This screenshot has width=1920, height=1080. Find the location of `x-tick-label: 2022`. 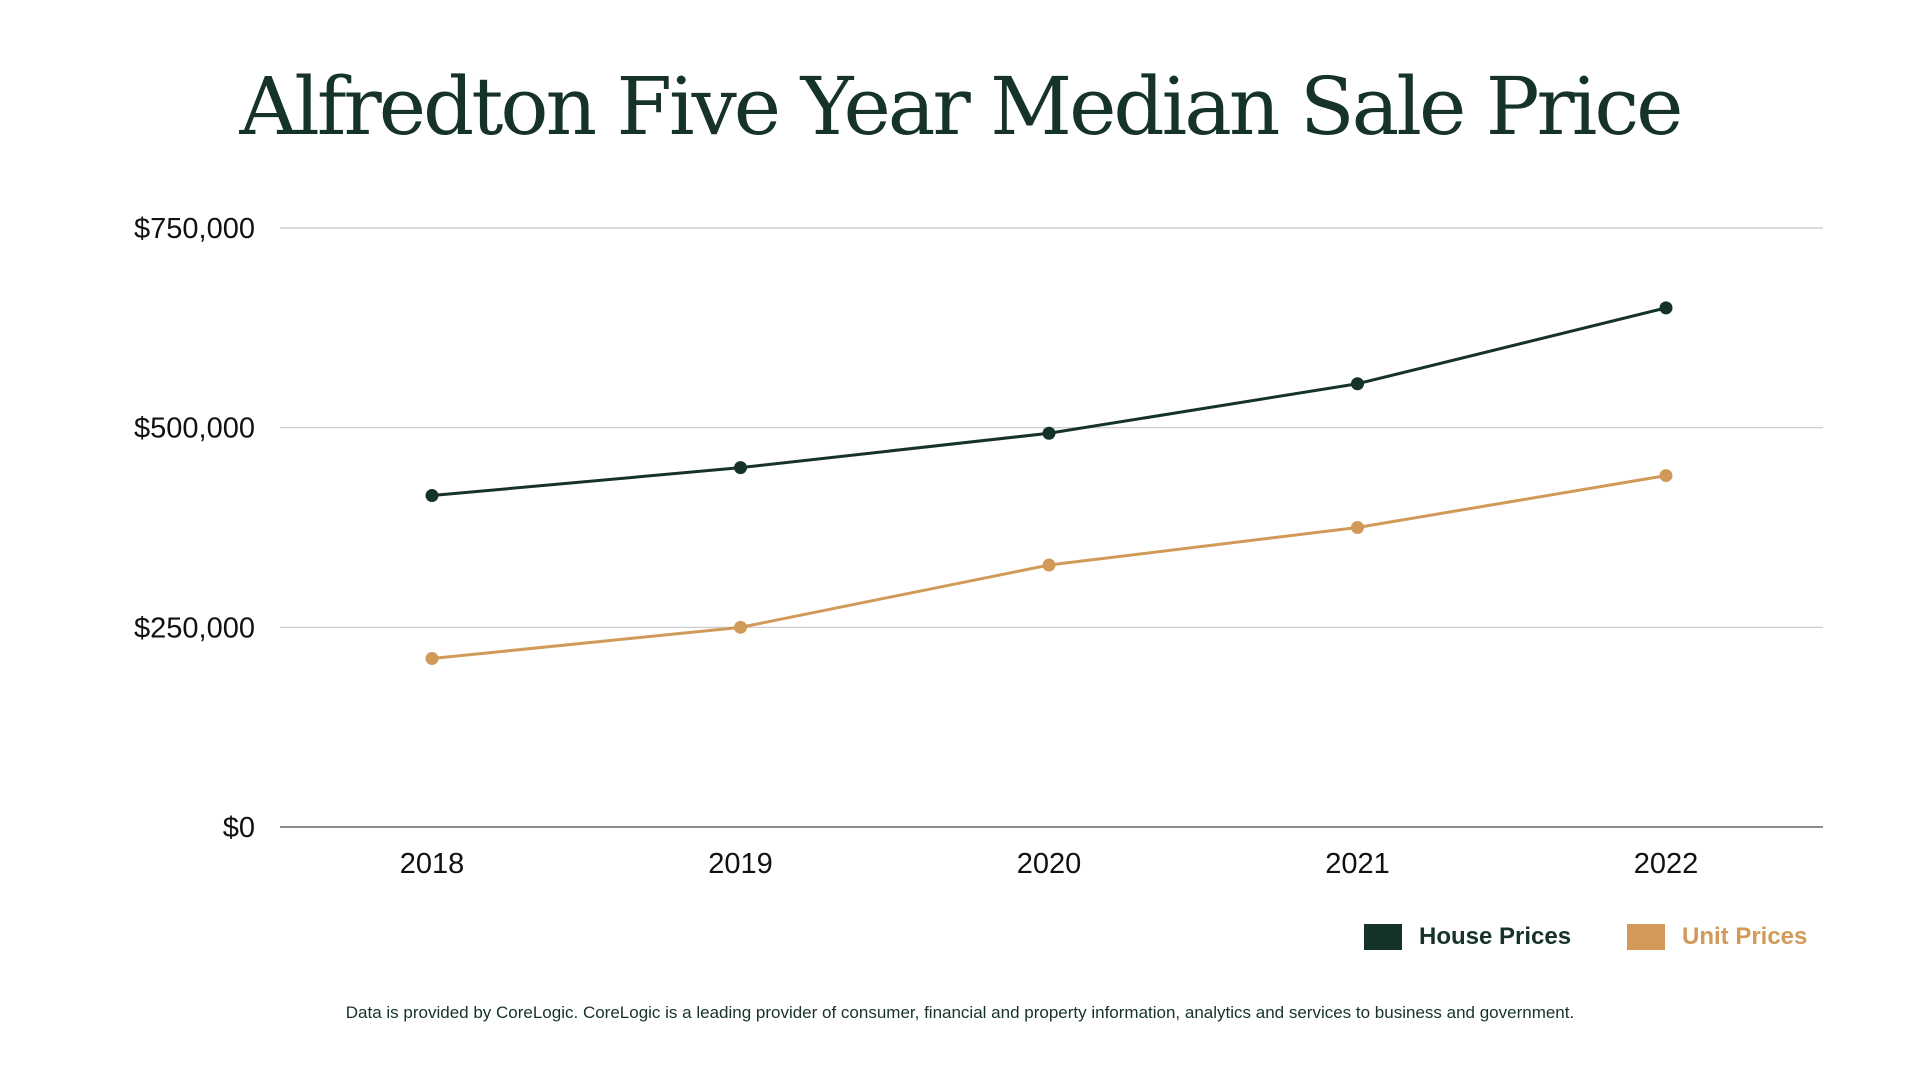

x-tick-label: 2022 is located at coordinates (1666, 864).